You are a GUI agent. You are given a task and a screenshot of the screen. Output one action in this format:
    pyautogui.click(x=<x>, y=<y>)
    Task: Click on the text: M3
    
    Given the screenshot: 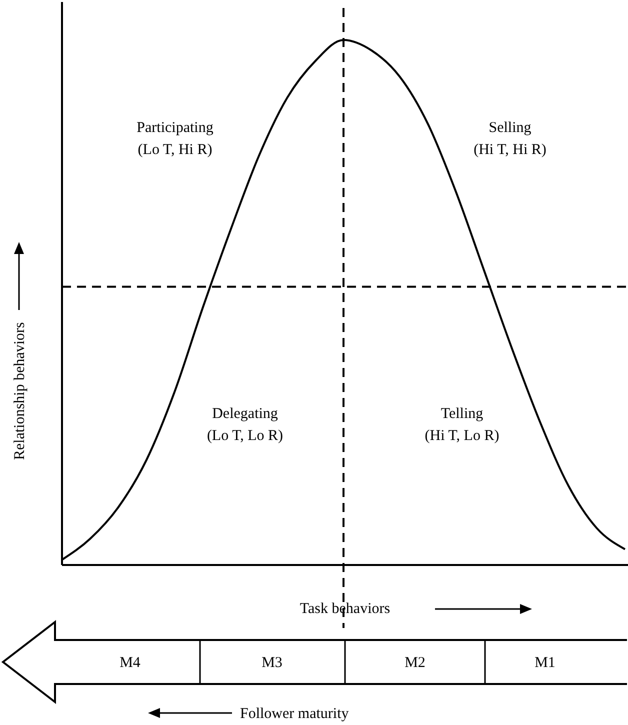 What is the action you would take?
    pyautogui.click(x=272, y=663)
    